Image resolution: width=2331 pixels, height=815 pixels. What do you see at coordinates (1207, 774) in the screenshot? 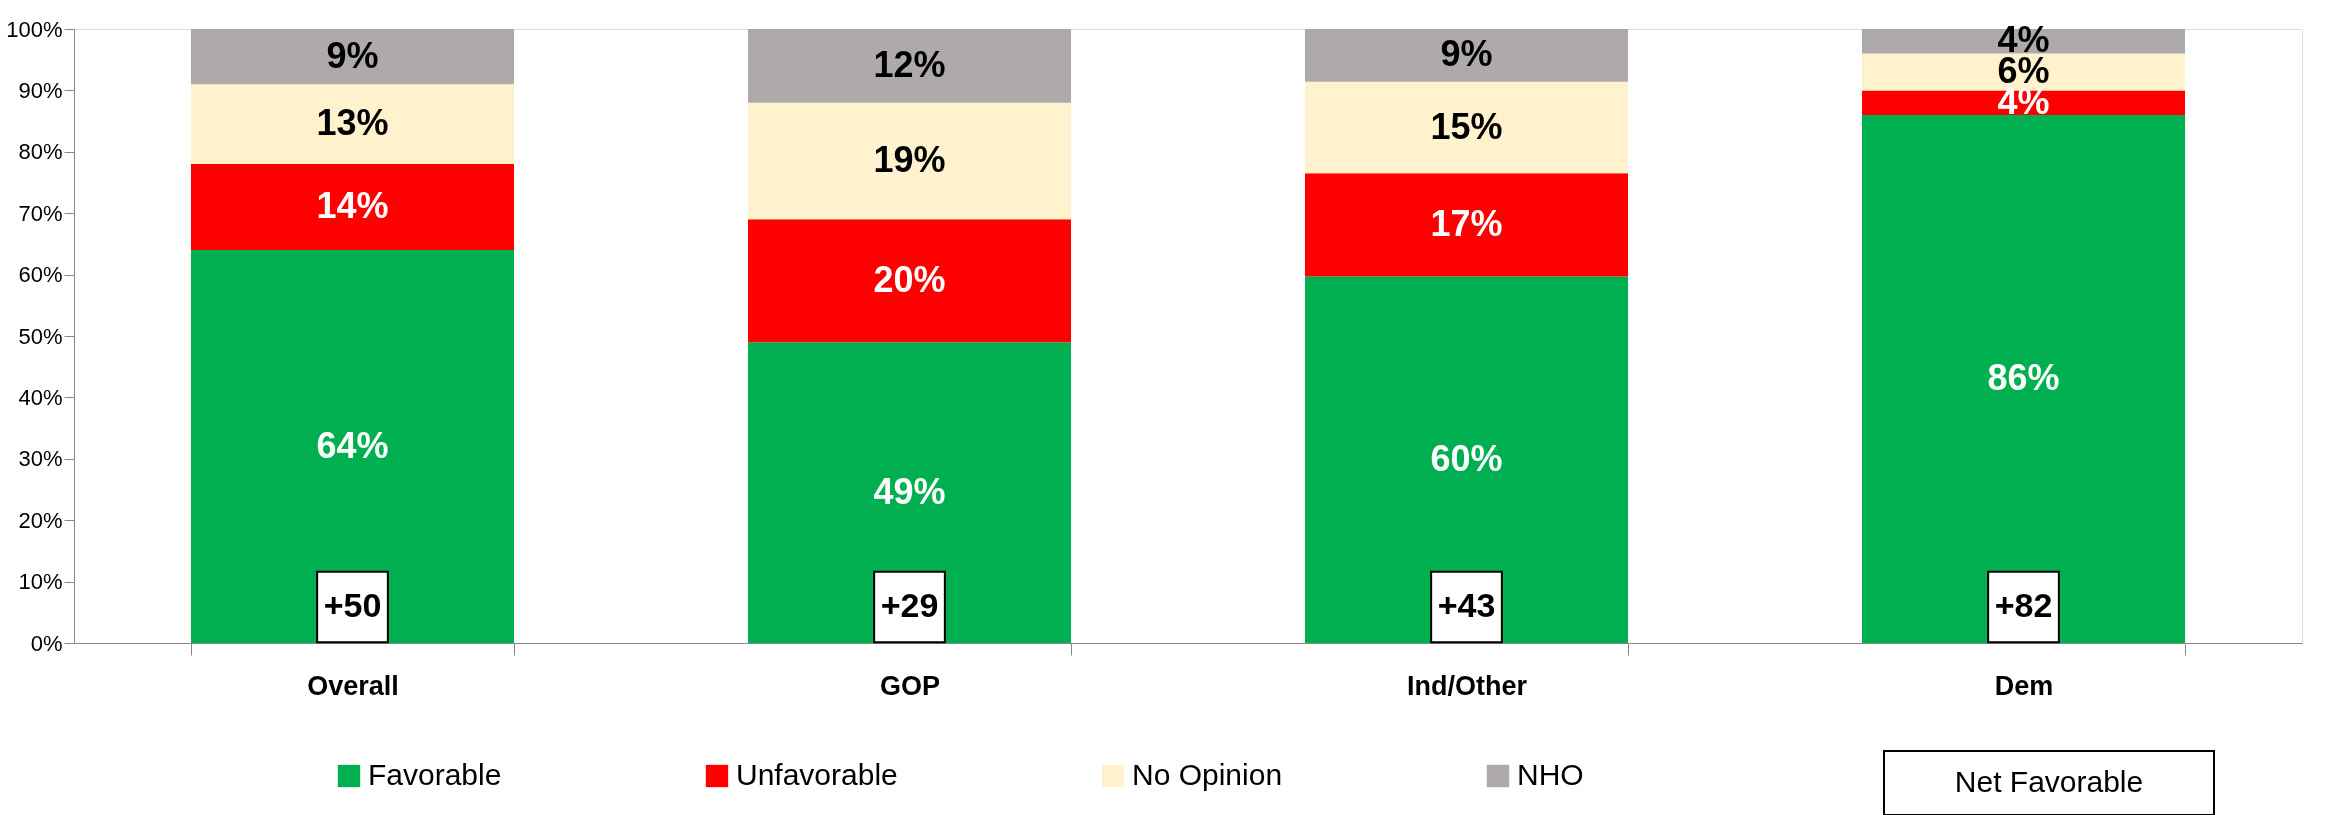
I see `legend-label: No Opinion` at bounding box center [1207, 774].